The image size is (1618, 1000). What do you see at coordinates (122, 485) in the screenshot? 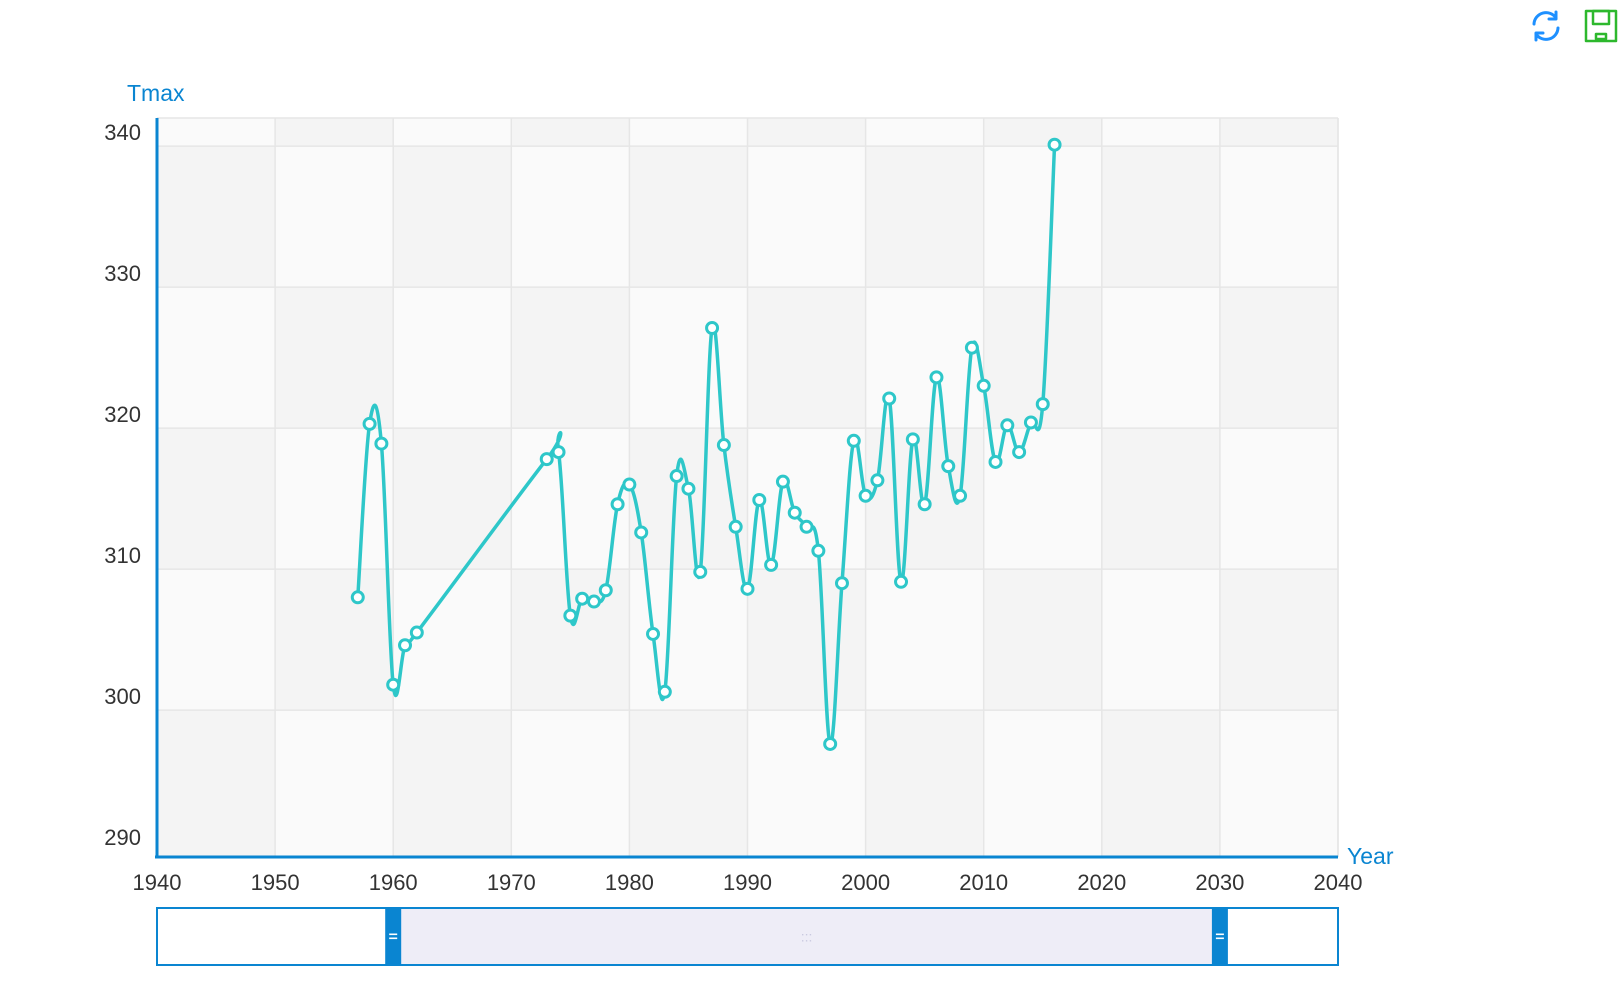
I see `y-axis-tick-labels: 290 300 310 320 330 340` at bounding box center [122, 485].